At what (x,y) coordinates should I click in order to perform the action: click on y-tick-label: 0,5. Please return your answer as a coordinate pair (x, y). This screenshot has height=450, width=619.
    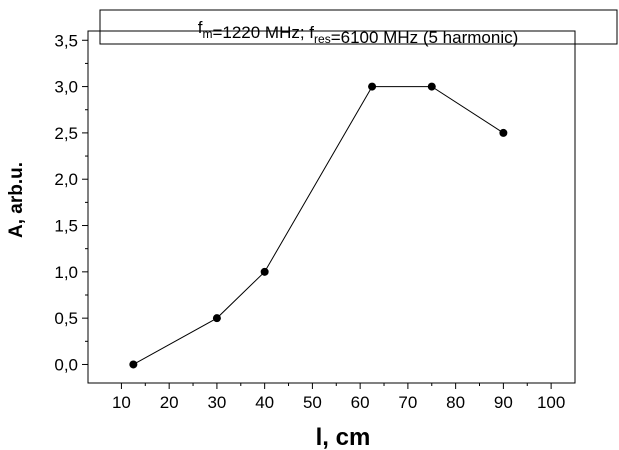
    Looking at the image, I should click on (66, 318).